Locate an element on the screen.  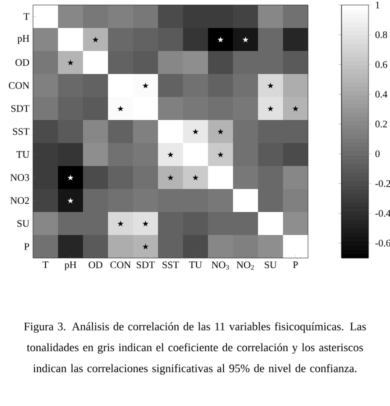
y-tick-label: pH is located at coordinates (23, 39).